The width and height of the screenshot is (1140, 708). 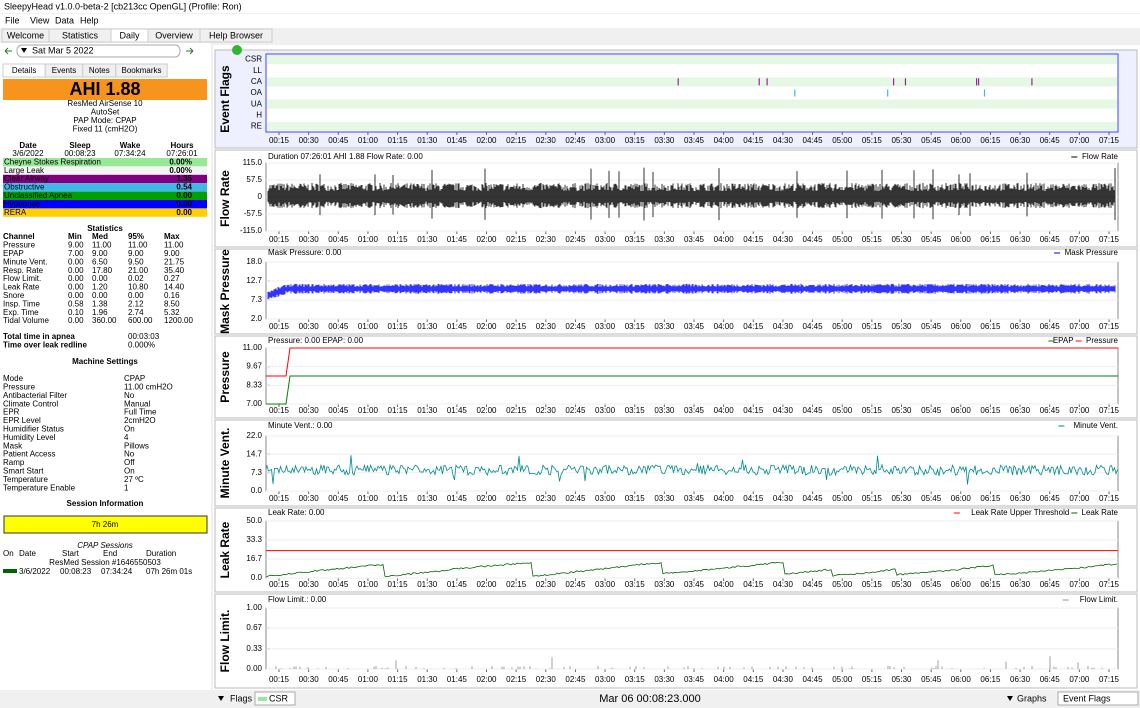 I want to click on legend-label: Mask Pressure, so click(x=1092, y=252).